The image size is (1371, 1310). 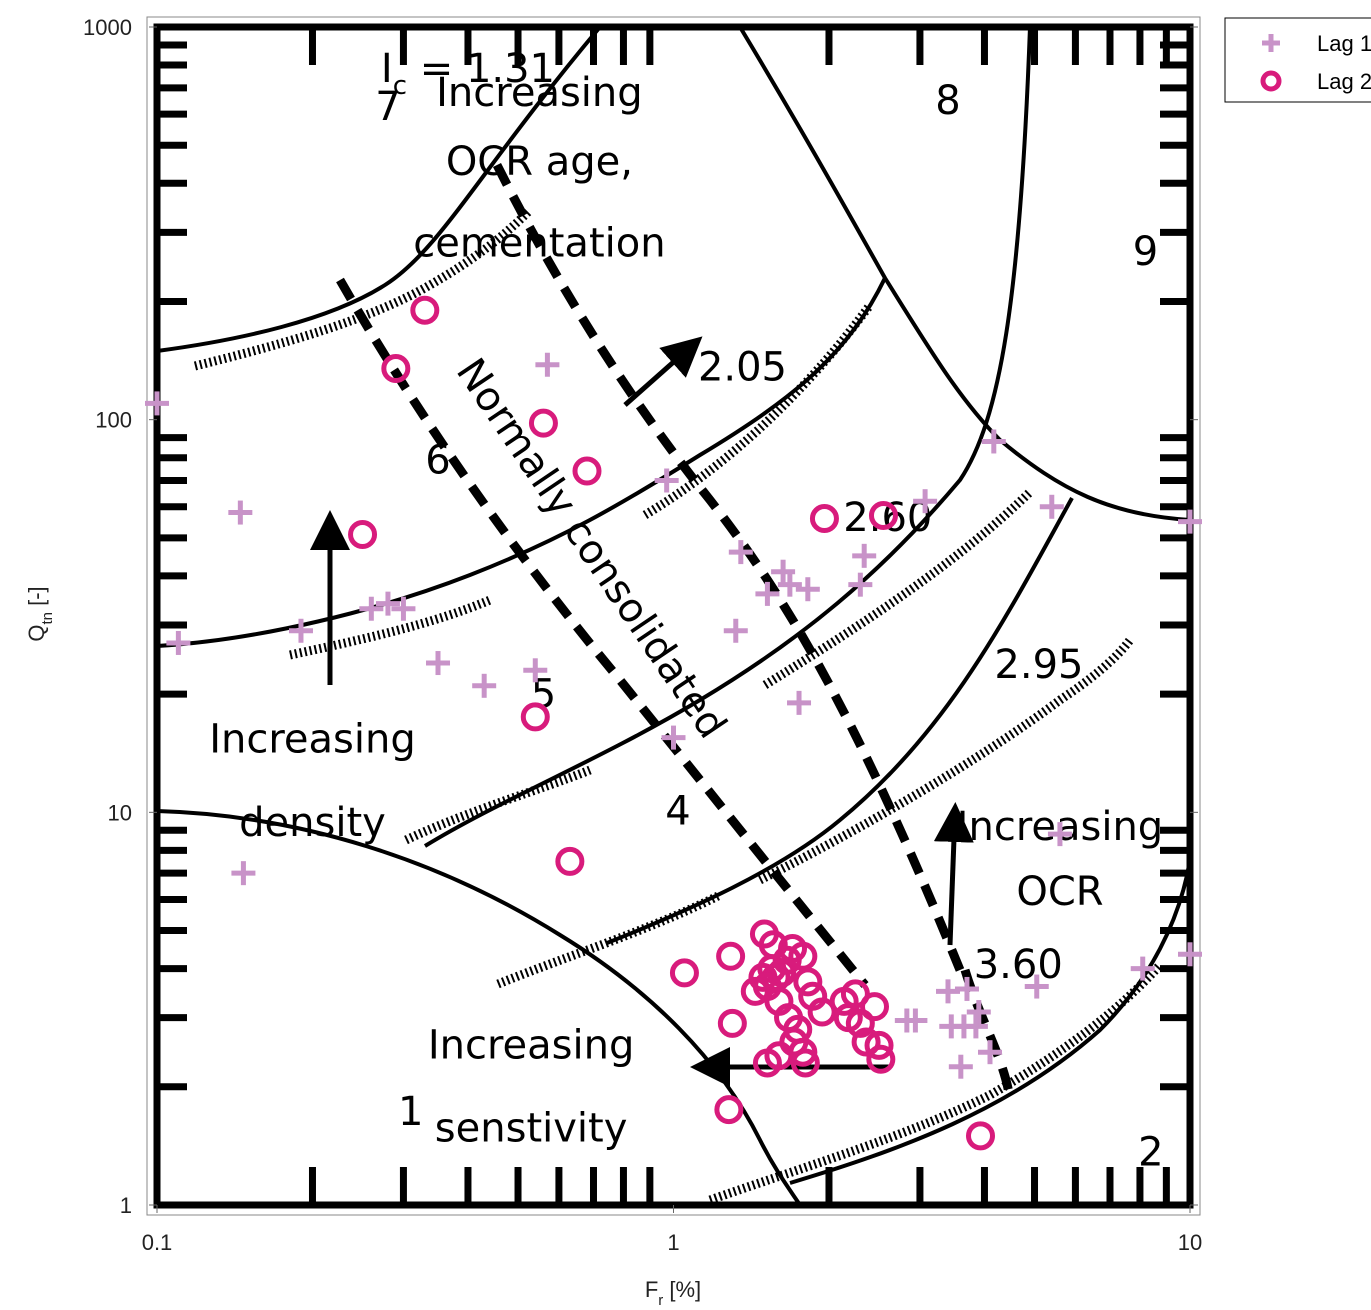 What do you see at coordinates (312, 823) in the screenshot?
I see `annotation: density` at bounding box center [312, 823].